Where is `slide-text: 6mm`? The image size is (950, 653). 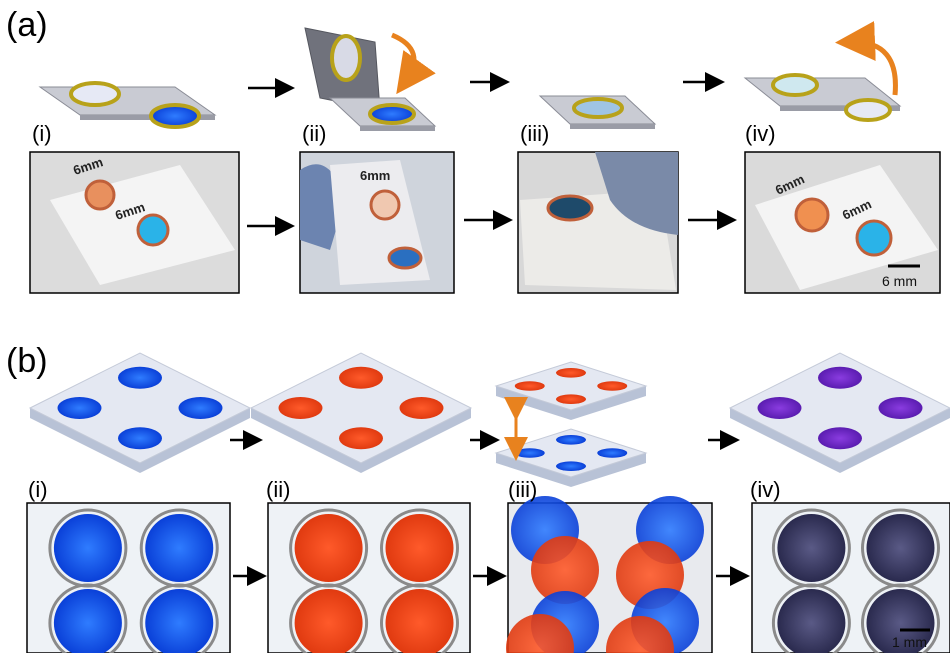
slide-text: 6mm is located at coordinates (375, 175).